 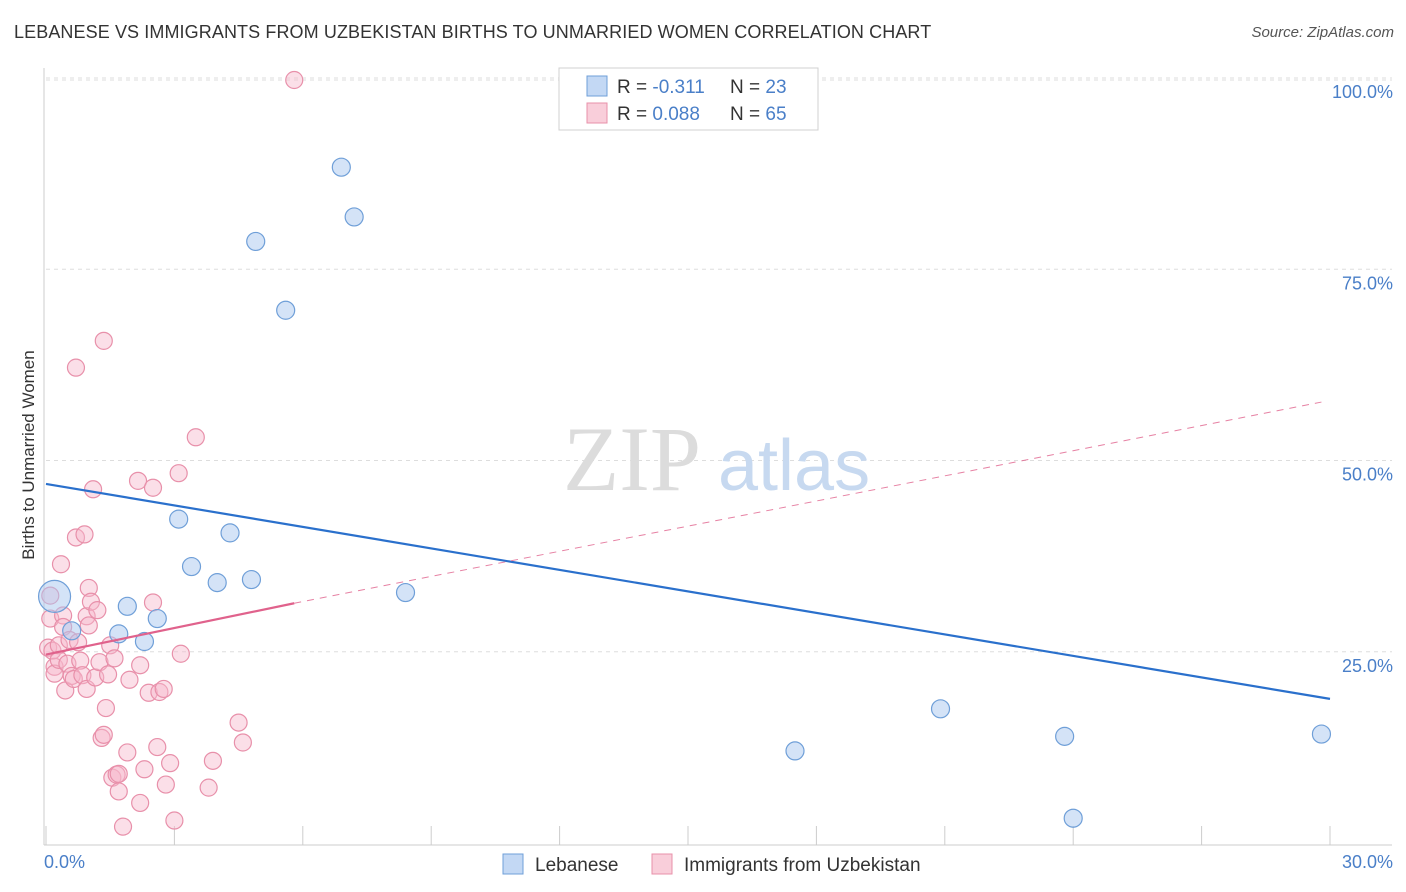 I want to click on legend-top: R = -0.311 N = 23 R = 0.088 N = 65, so click(x=688, y=99).